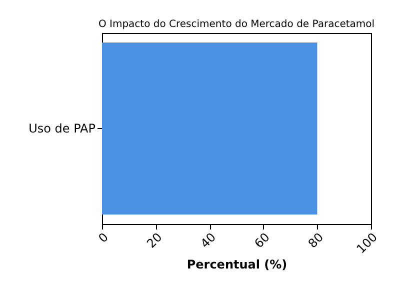  Describe the element at coordinates (208, 240) in the screenshot. I see `x-tick-label: 40` at that location.